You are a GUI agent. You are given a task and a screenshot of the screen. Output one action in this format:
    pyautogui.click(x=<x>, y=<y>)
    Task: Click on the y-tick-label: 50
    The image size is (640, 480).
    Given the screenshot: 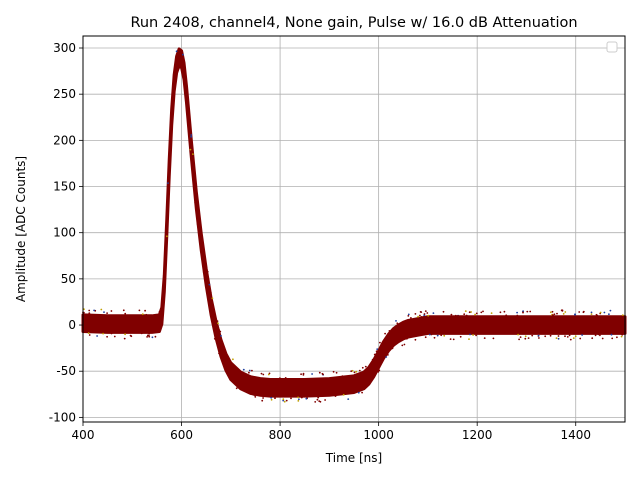 What is the action you would take?
    pyautogui.click(x=68, y=279)
    